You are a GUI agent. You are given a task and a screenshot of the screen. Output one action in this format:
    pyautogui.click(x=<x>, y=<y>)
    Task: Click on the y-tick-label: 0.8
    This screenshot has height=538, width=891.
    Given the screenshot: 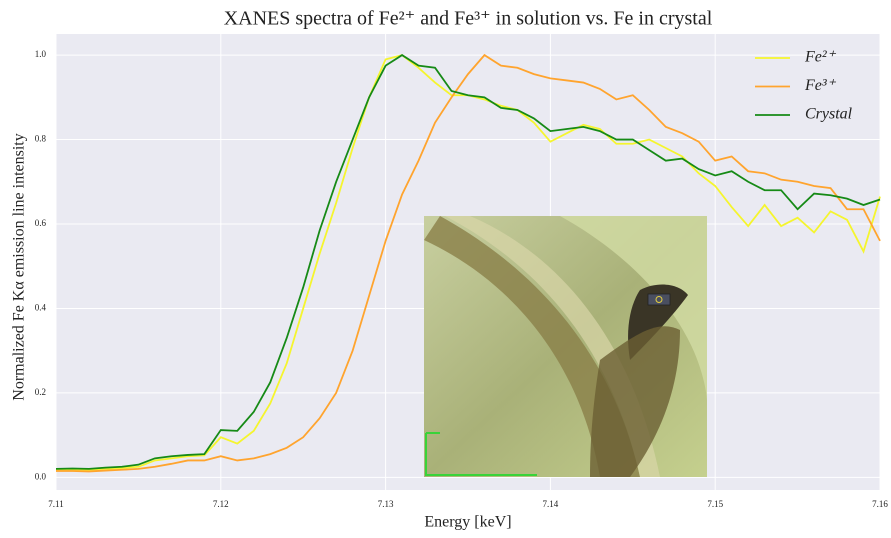 What is the action you would take?
    pyautogui.click(x=41, y=139)
    